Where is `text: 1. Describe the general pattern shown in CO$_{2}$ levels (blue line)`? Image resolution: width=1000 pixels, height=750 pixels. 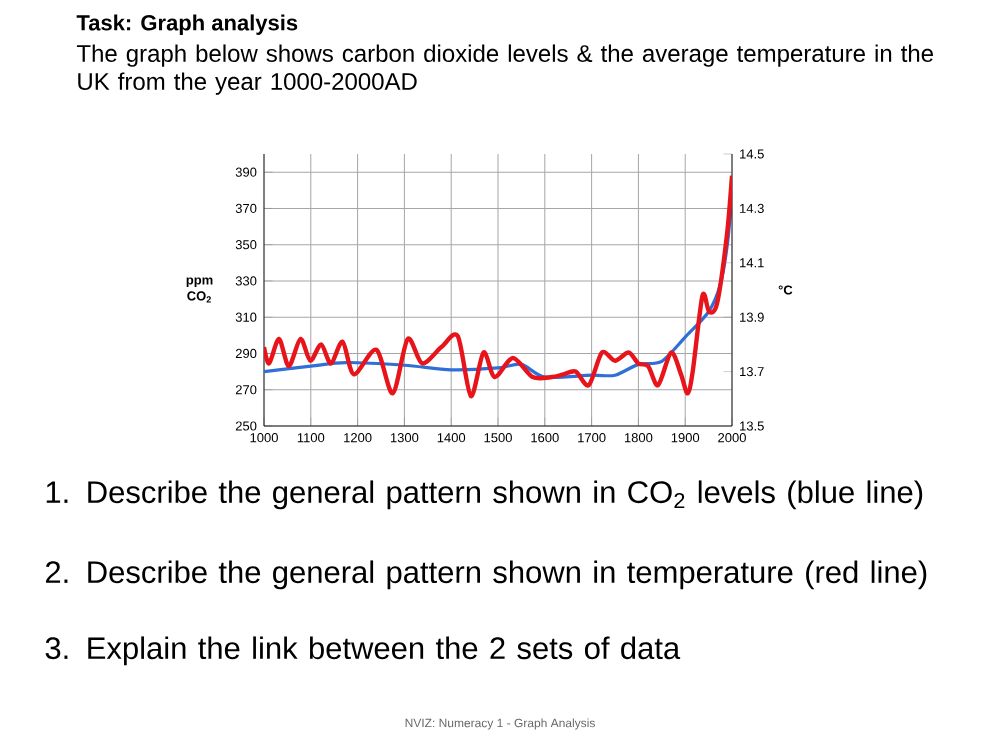 text: 1. Describe the general pattern shown in CO$_{2}$ levels (blue line) is located at coordinates (484, 495).